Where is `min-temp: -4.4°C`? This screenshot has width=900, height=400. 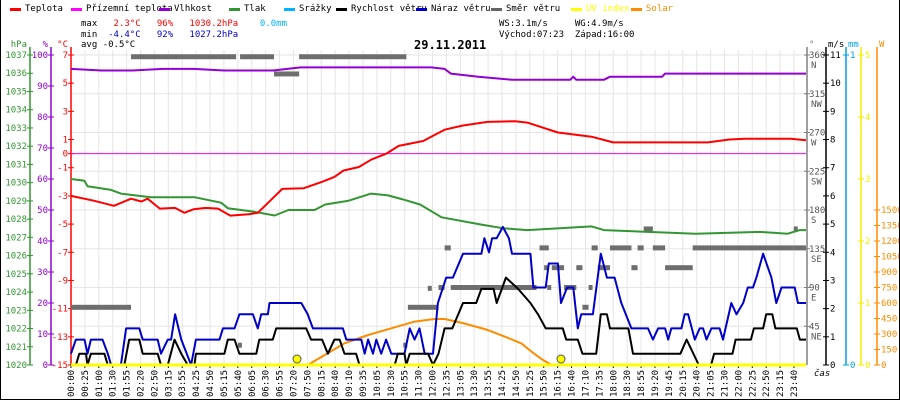
min-temp: -4.4°C is located at coordinates (124, 35).